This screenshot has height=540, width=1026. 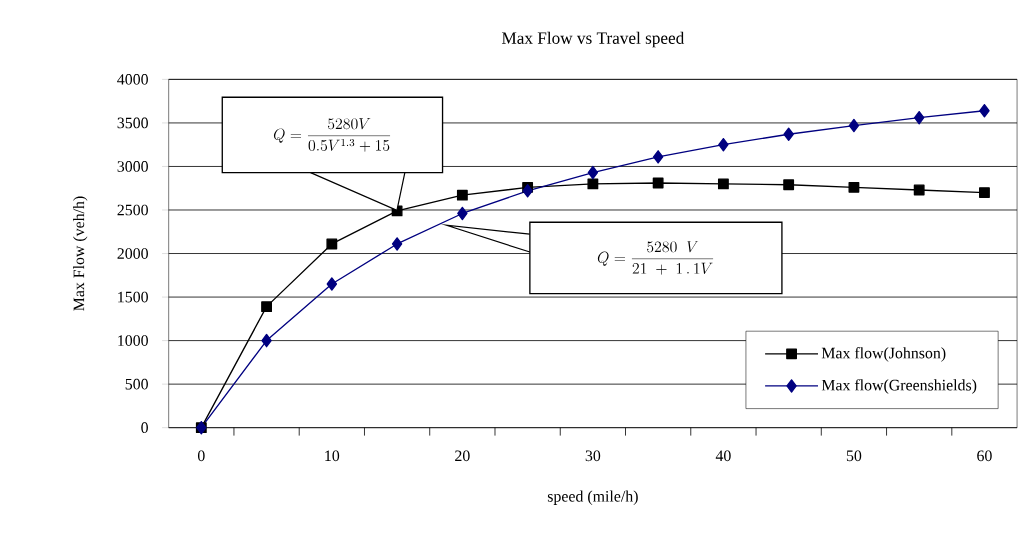 What do you see at coordinates (132, 166) in the screenshot?
I see `y-tick-label: 3000` at bounding box center [132, 166].